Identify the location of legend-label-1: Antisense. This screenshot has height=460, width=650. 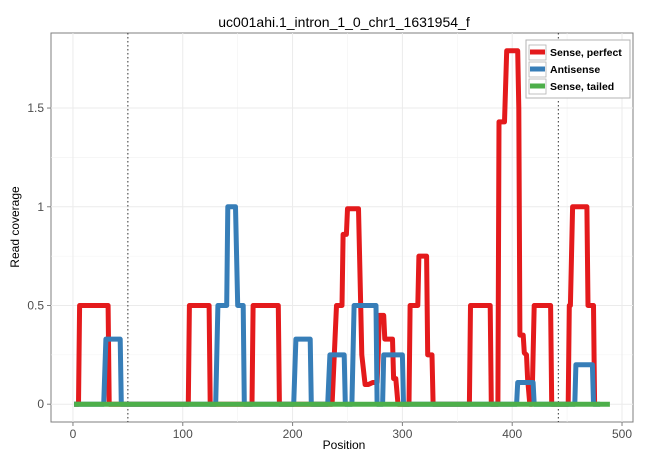
(575, 70).